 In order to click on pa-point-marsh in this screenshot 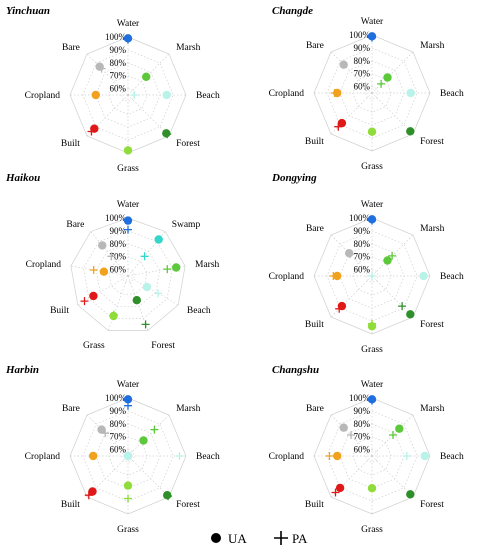, I will do `click(146, 76)`.